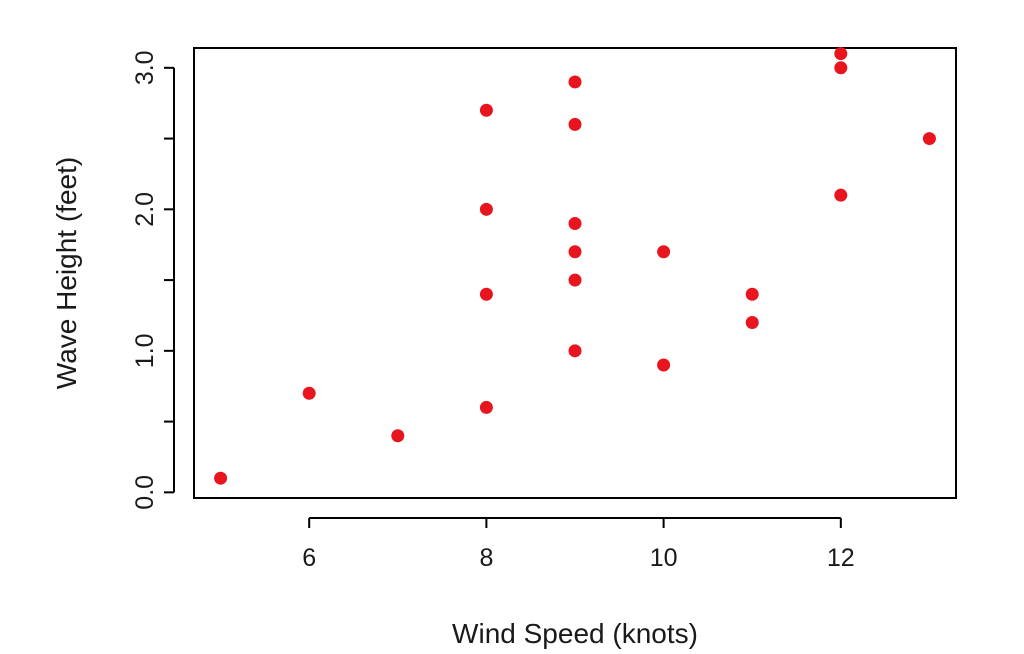 The height and width of the screenshot is (654, 1024). What do you see at coordinates (145, 209) in the screenshot?
I see `y-tick-label: 2.0` at bounding box center [145, 209].